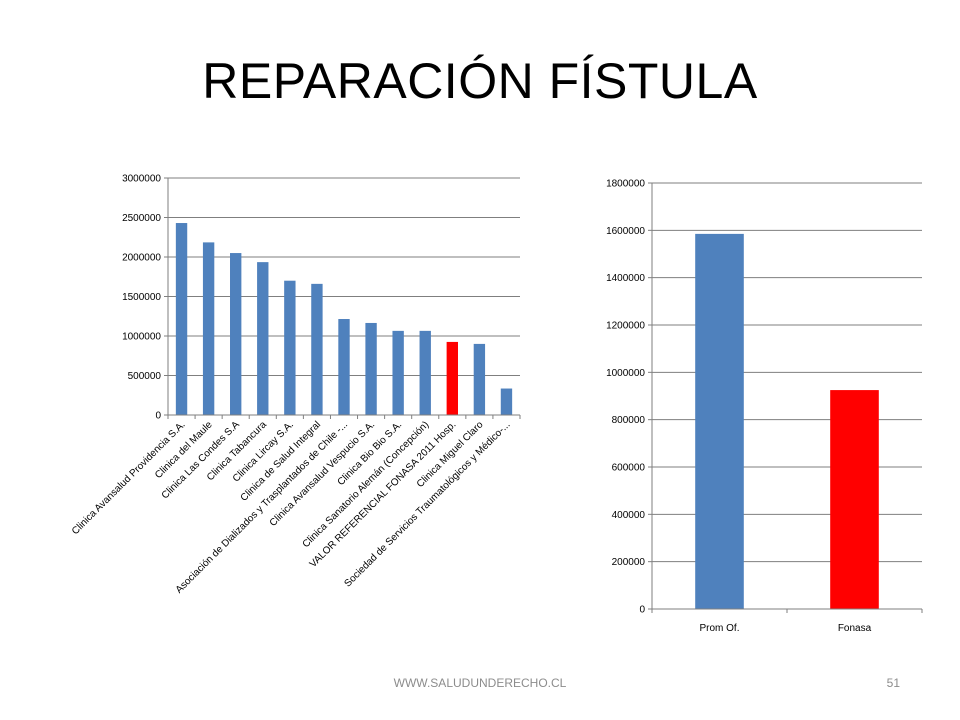 The height and width of the screenshot is (720, 960). I want to click on page-number: 51, so click(893, 683).